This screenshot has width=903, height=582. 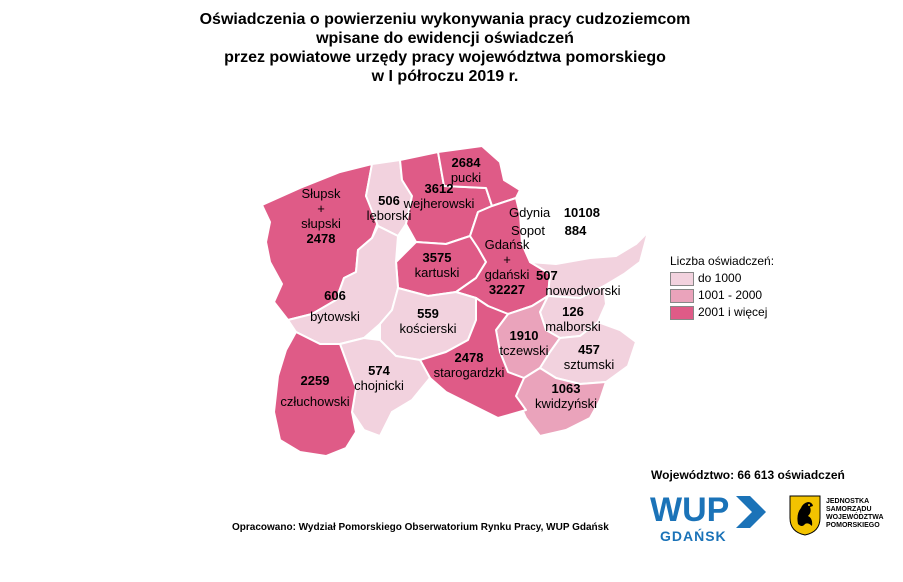 What do you see at coordinates (849, 509) in the screenshot?
I see `crest-line-2: SAMORZĄDU` at bounding box center [849, 509].